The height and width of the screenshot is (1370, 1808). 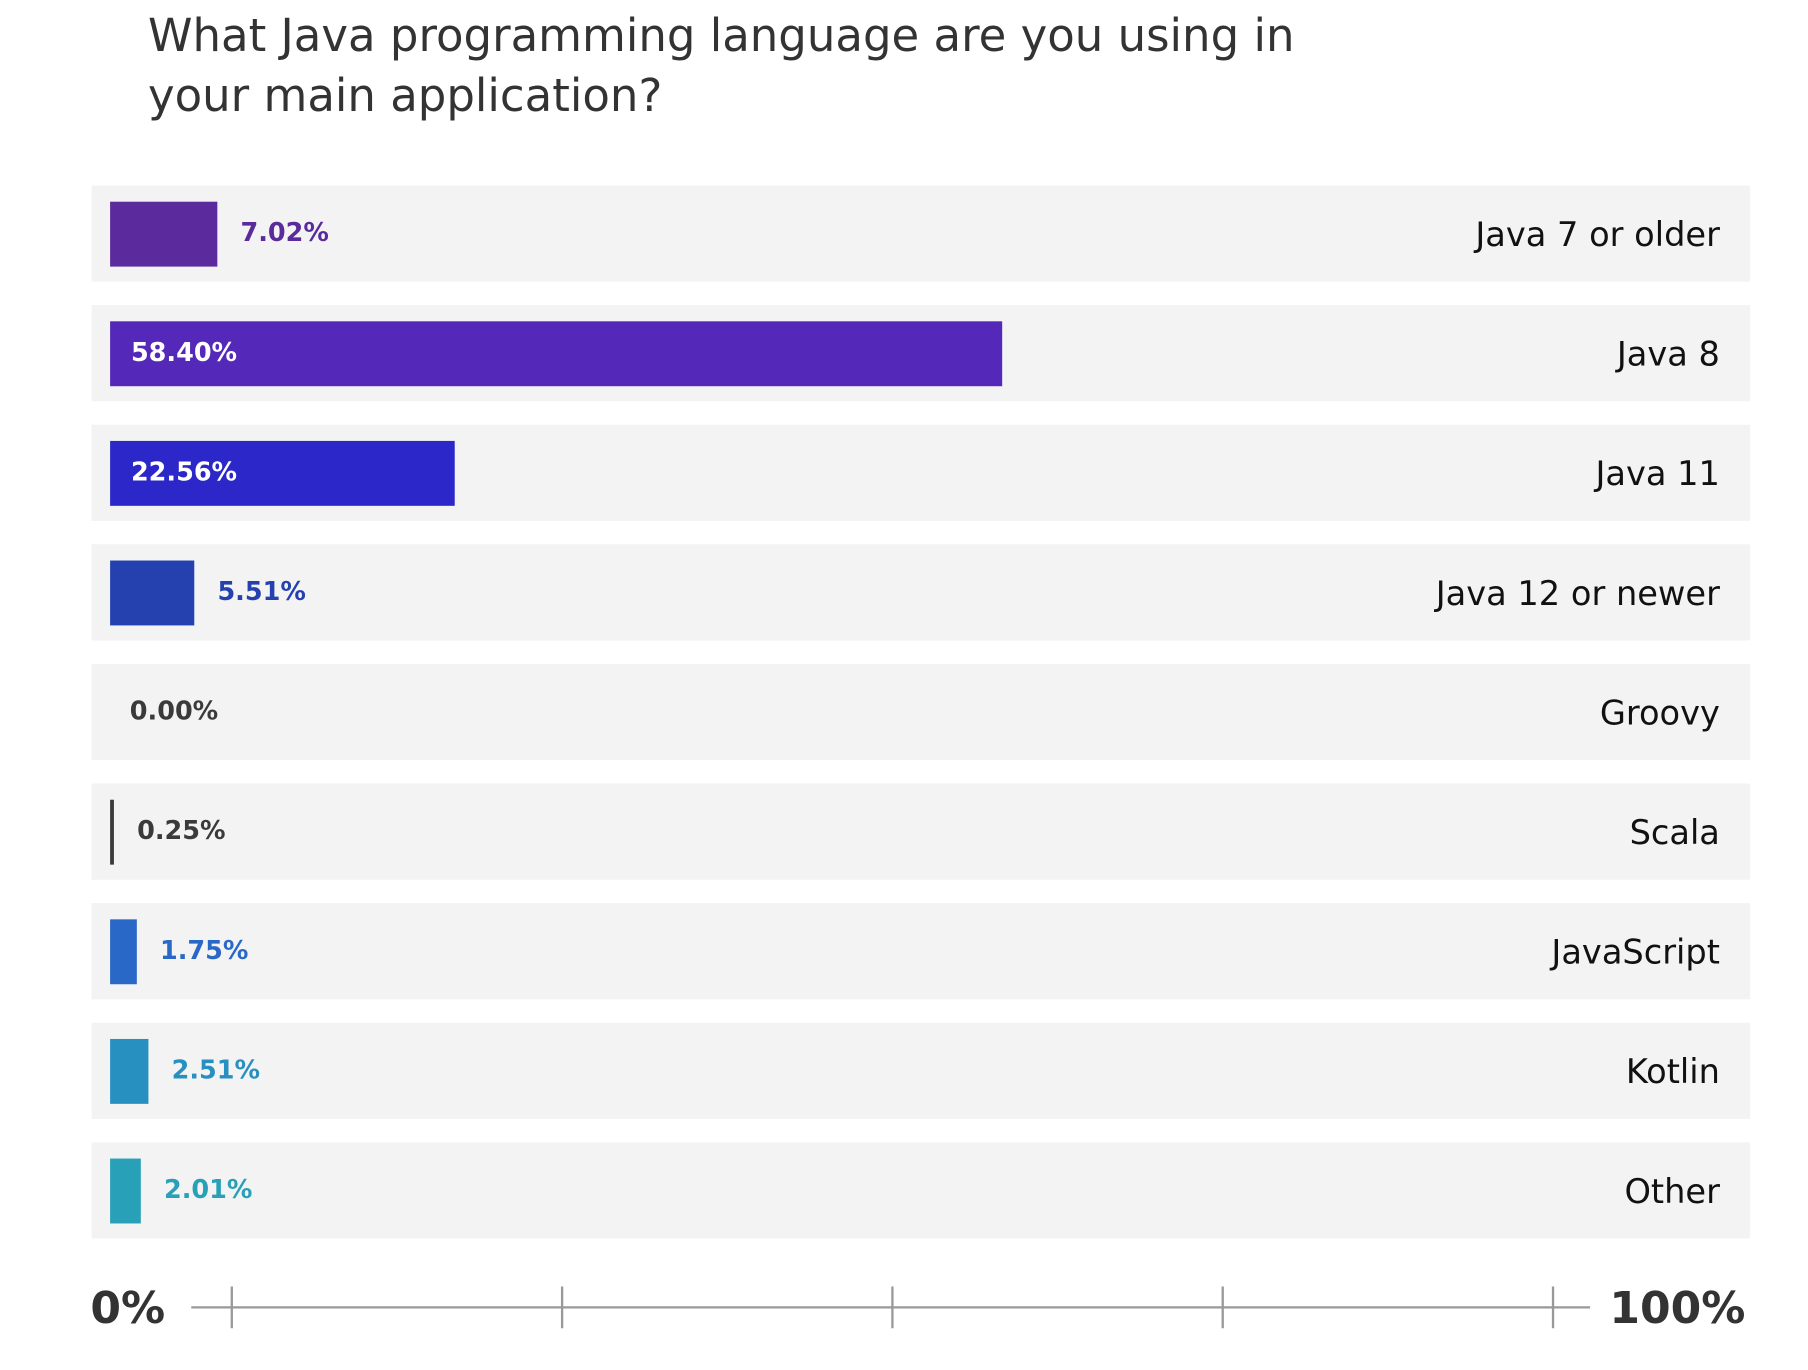 What do you see at coordinates (181, 831) in the screenshot?
I see `value-label: 0.25%` at bounding box center [181, 831].